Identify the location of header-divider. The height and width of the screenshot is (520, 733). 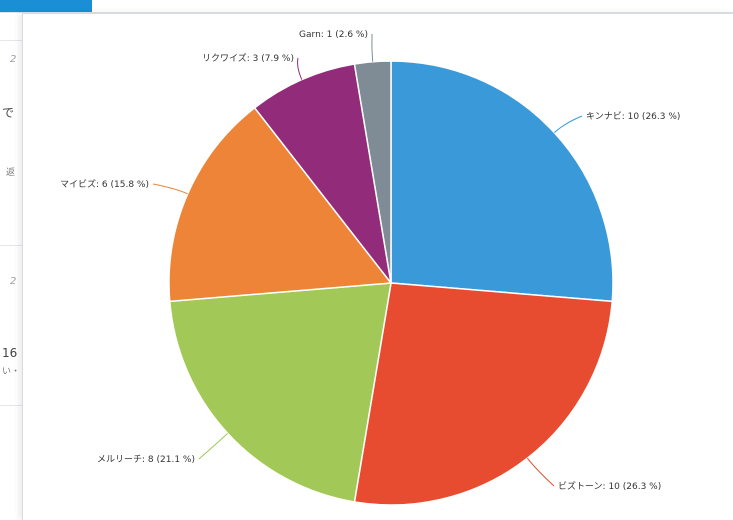
(366, 12).